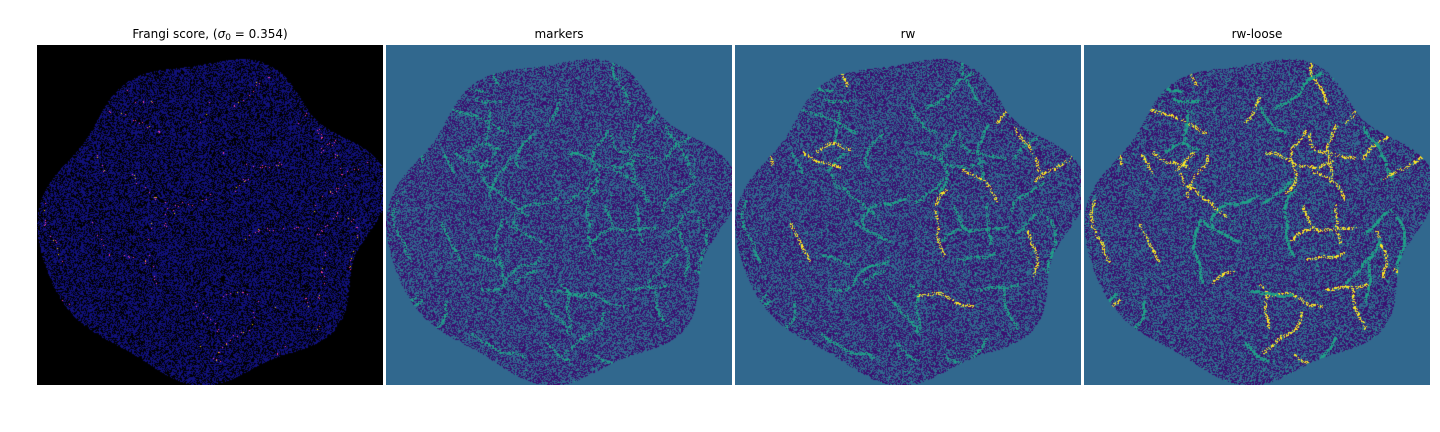 This screenshot has height=432, width=1440. What do you see at coordinates (221, 34) in the screenshot?
I see `title-sigma: σ` at bounding box center [221, 34].